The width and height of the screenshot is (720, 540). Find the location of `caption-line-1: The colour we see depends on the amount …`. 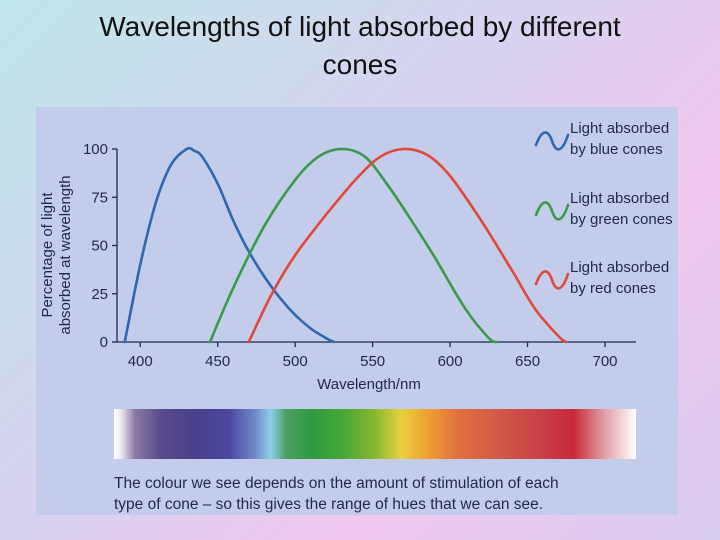

caption-line-1: The colour we see depends on the amount … is located at coordinates (336, 483).